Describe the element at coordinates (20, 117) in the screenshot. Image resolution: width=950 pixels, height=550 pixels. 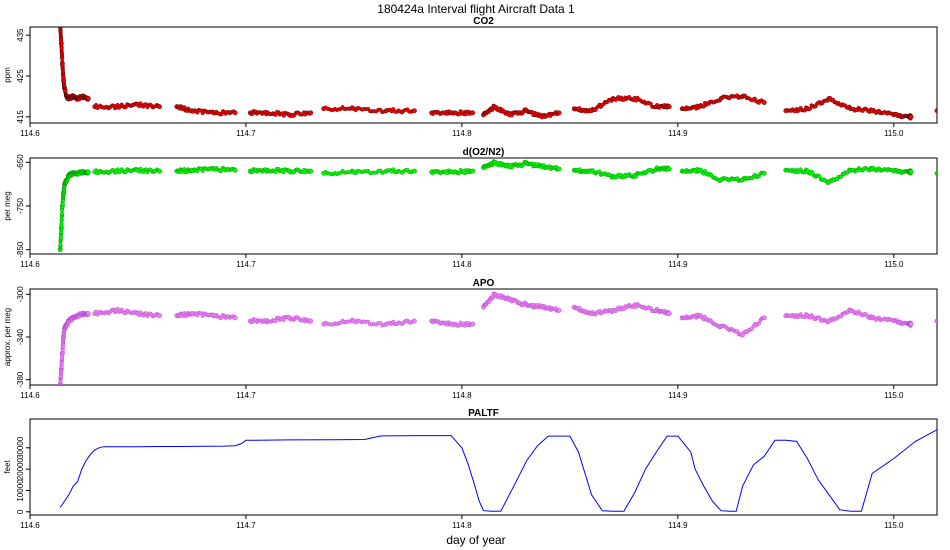
I see `co2-y-tick-label: 415` at that location.